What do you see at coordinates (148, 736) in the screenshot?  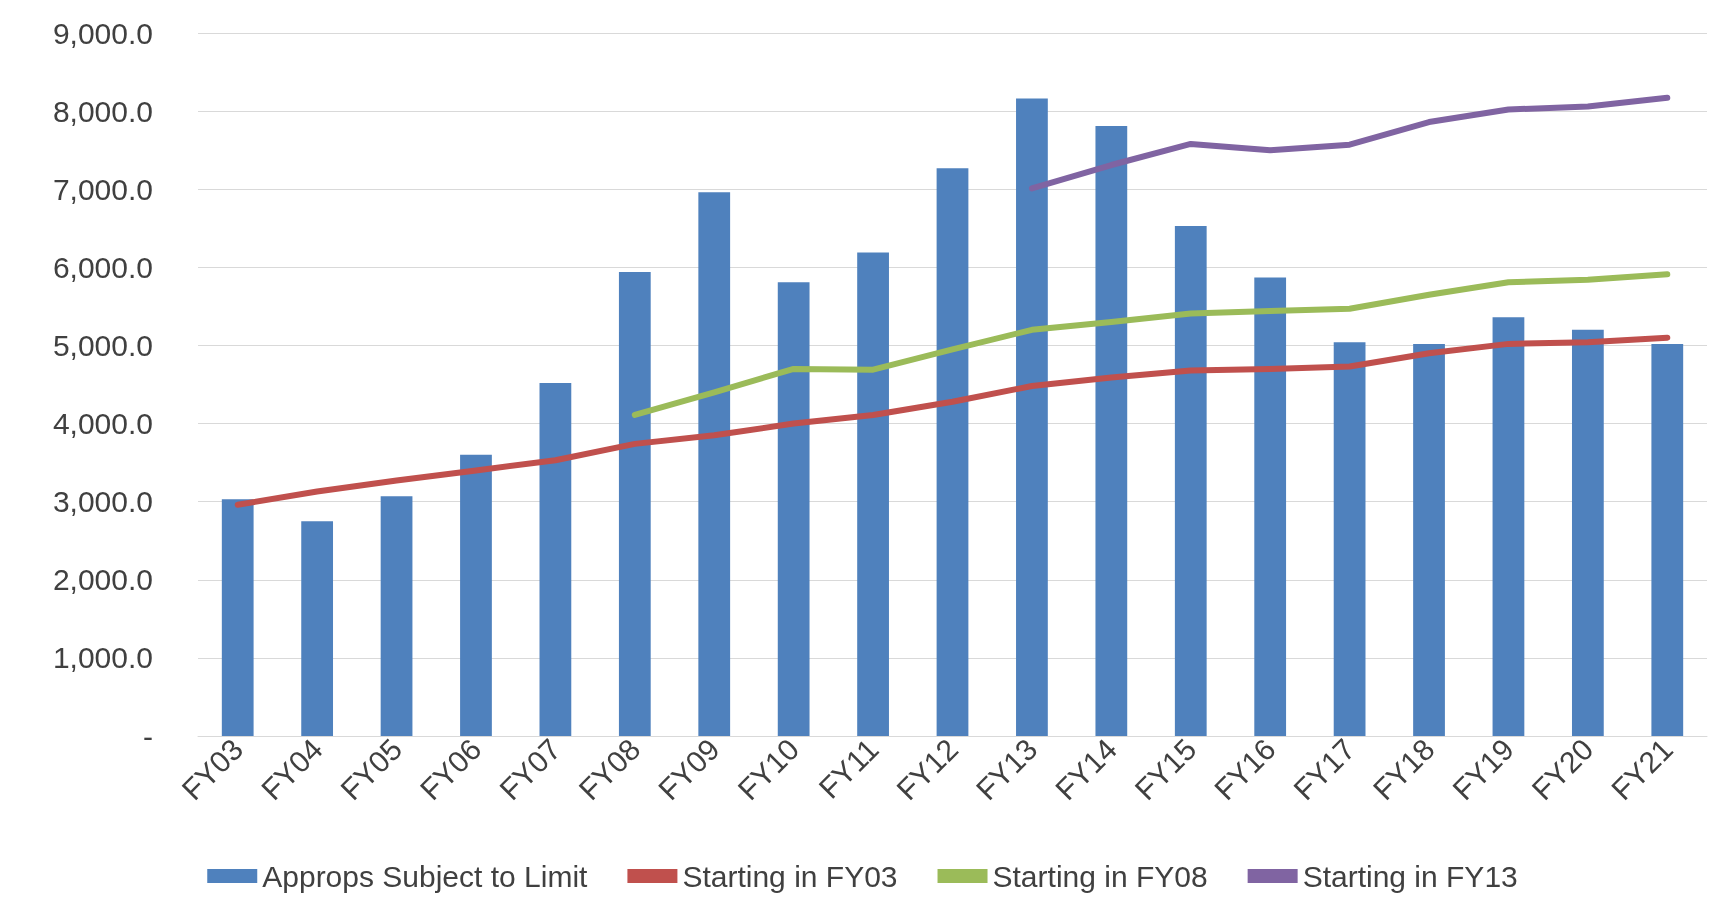 I see `y-tick-label: -` at bounding box center [148, 736].